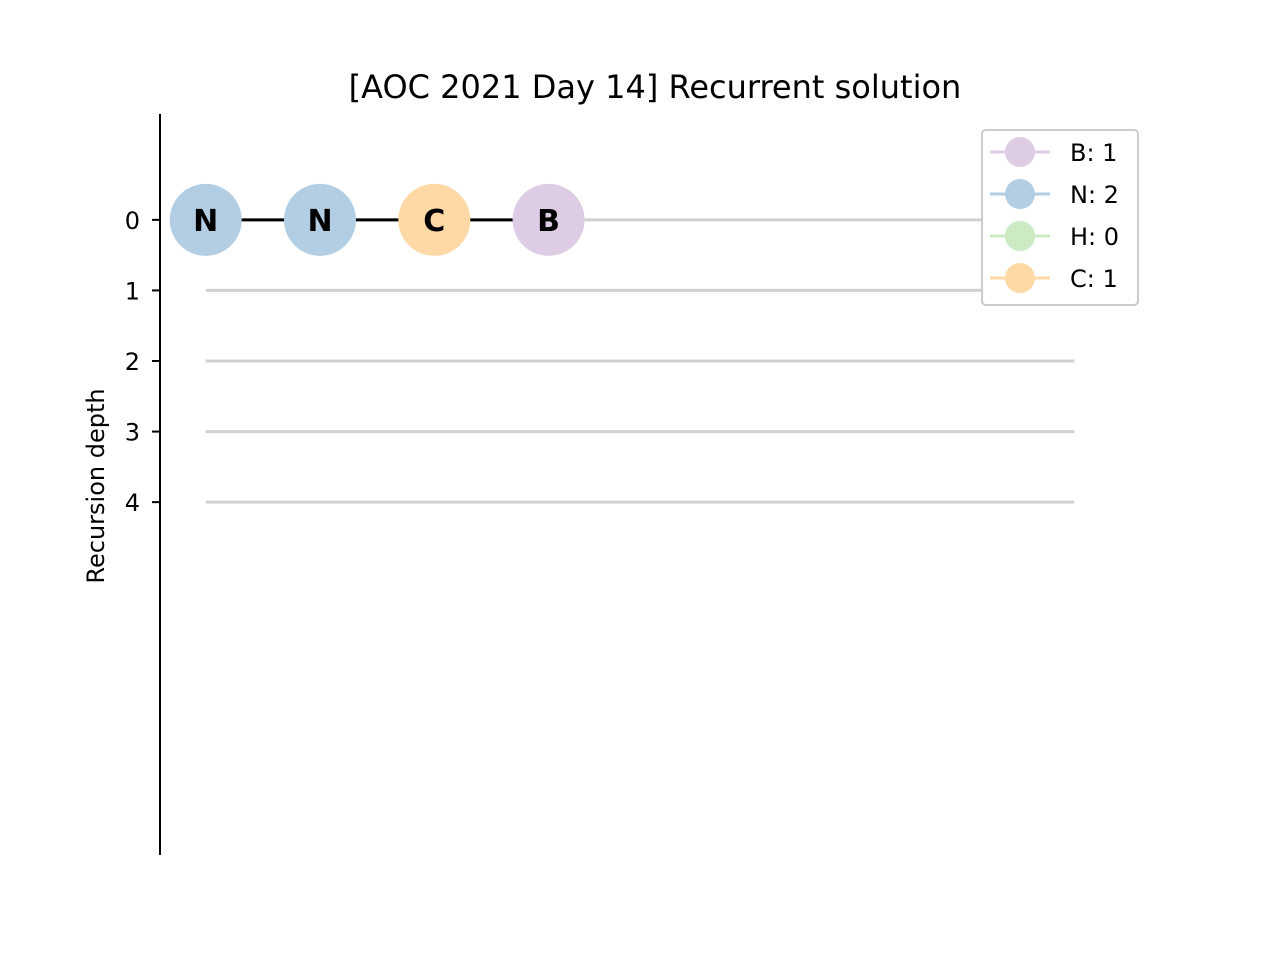 This screenshot has width=1280, height=960. I want to click on legend-frame, so click(1060, 217).